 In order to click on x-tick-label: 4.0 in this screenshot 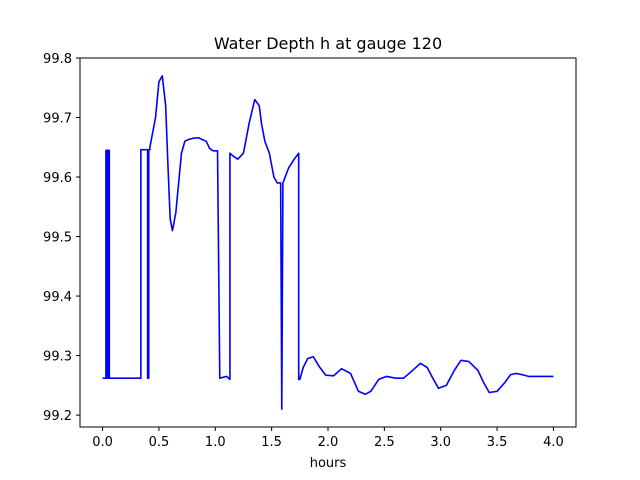, I will do `click(553, 442)`.